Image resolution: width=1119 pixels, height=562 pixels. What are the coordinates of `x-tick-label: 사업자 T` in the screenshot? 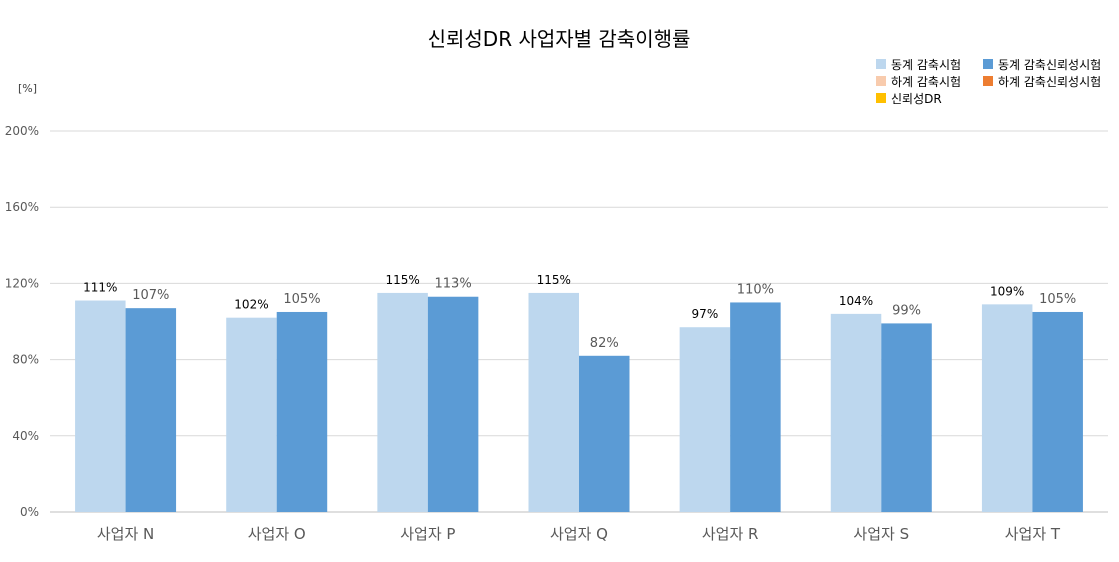 It's located at (1033, 534).